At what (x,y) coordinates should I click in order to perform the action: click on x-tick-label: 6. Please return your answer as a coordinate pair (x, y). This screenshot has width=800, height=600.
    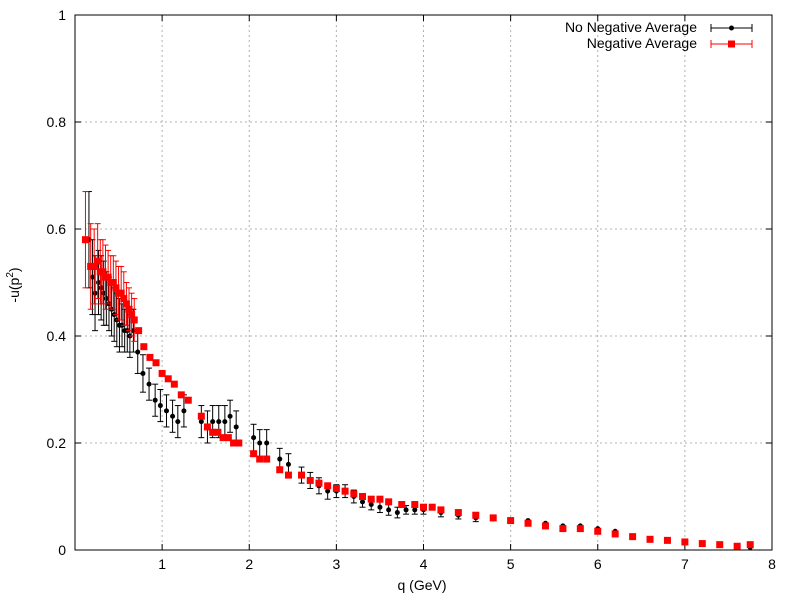
    Looking at the image, I should click on (598, 564).